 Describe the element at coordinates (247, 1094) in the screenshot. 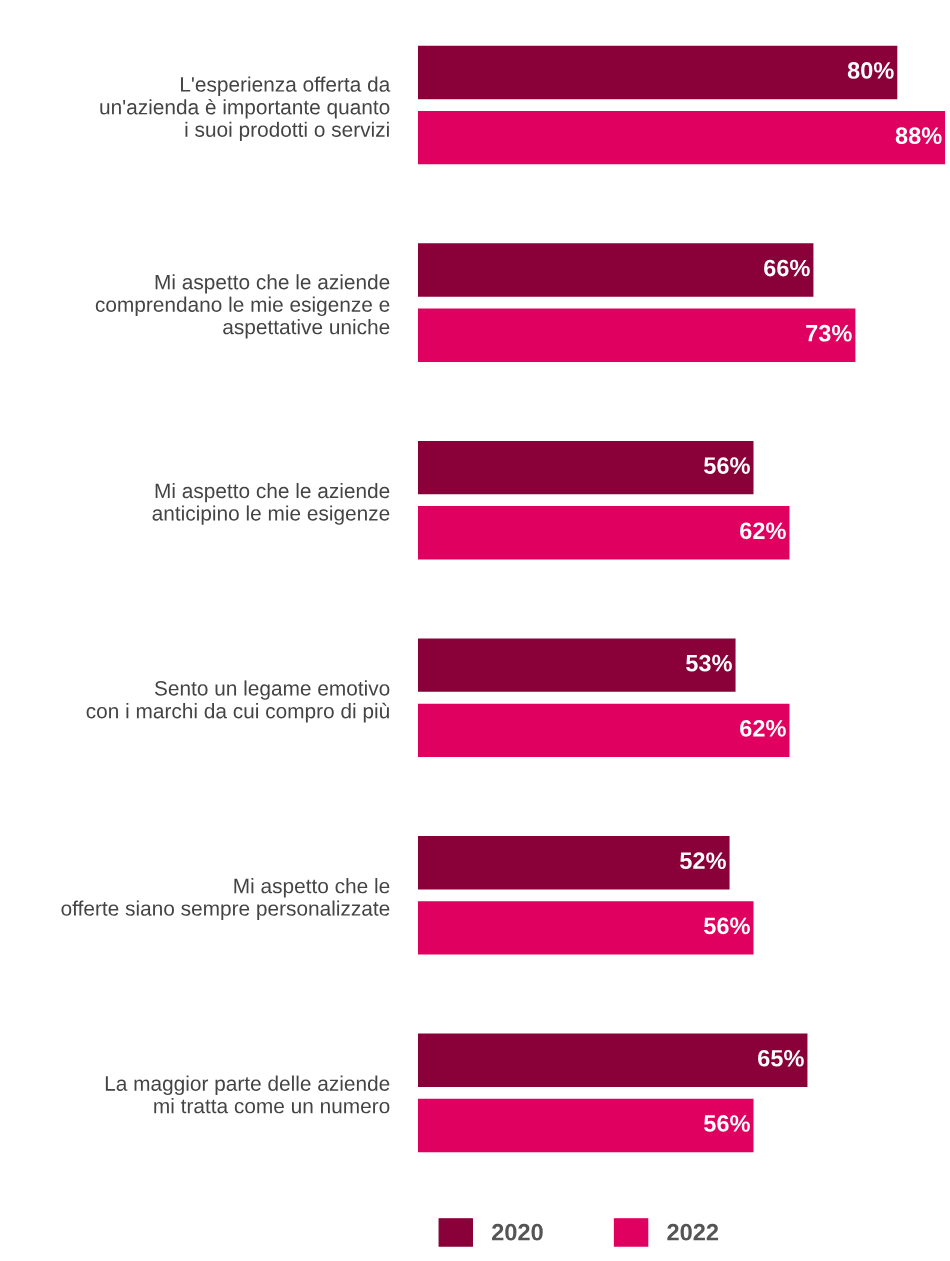

I see `y-tick-label: La maggior parte delle aziende mi tratta come un numero` at that location.